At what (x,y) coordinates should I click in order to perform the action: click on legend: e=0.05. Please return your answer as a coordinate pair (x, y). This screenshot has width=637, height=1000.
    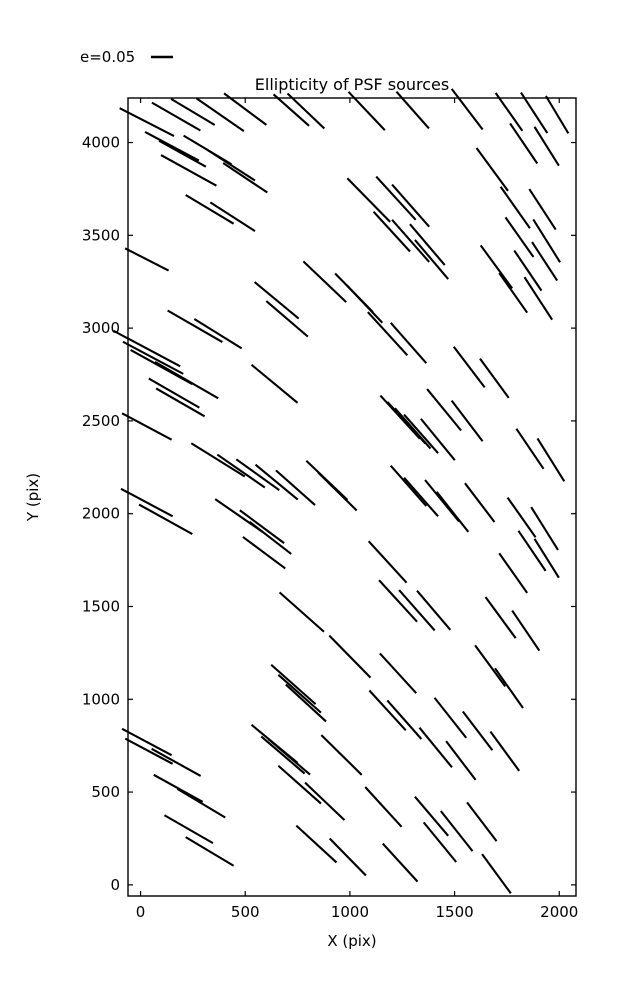
    Looking at the image, I should click on (126, 57).